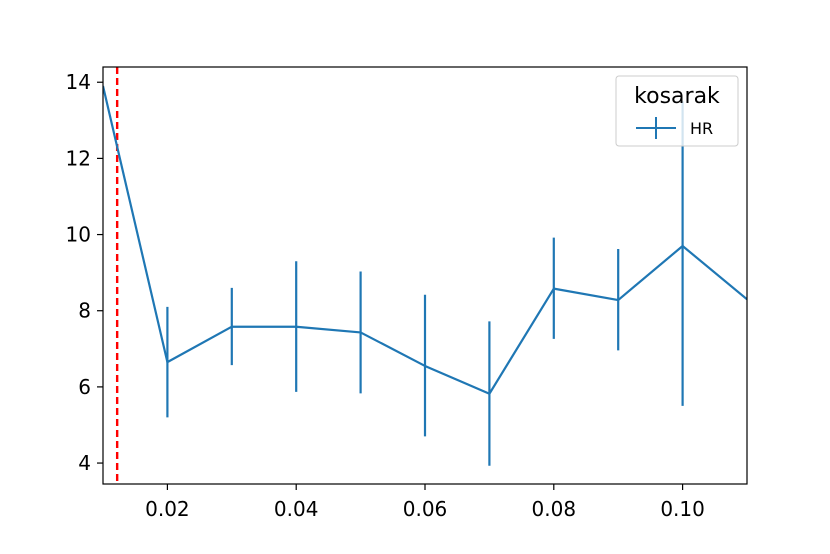 Image resolution: width=830 pixels, height=554 pixels. Describe the element at coordinates (296, 509) in the screenshot. I see `x-tick-label: 0.04` at that location.